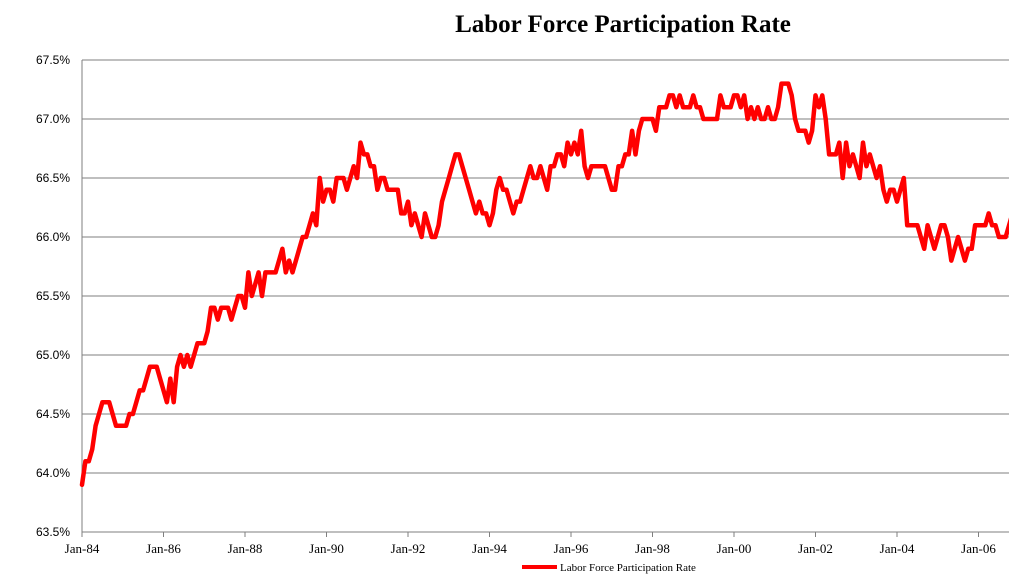 The image size is (1009, 587). Describe the element at coordinates (652, 548) in the screenshot. I see `x-tick-label: Jan-98` at that location.